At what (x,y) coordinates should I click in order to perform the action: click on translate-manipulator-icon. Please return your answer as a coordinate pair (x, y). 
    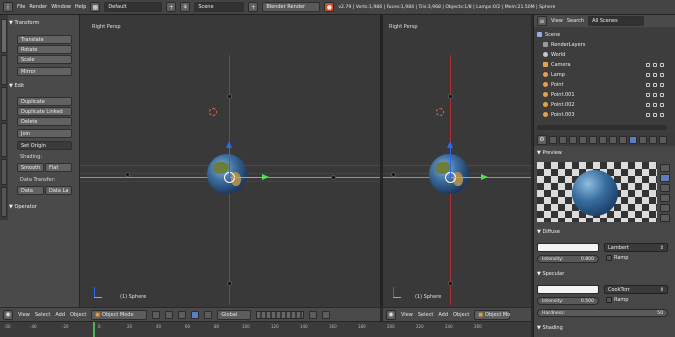
    Looking at the image, I should click on (195, 314).